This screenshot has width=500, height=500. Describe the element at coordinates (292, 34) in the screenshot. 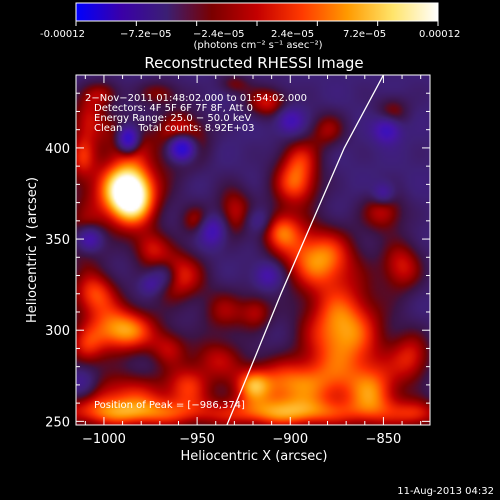

I see `colorbar-tick-label-3: 2.4e−05` at that location.